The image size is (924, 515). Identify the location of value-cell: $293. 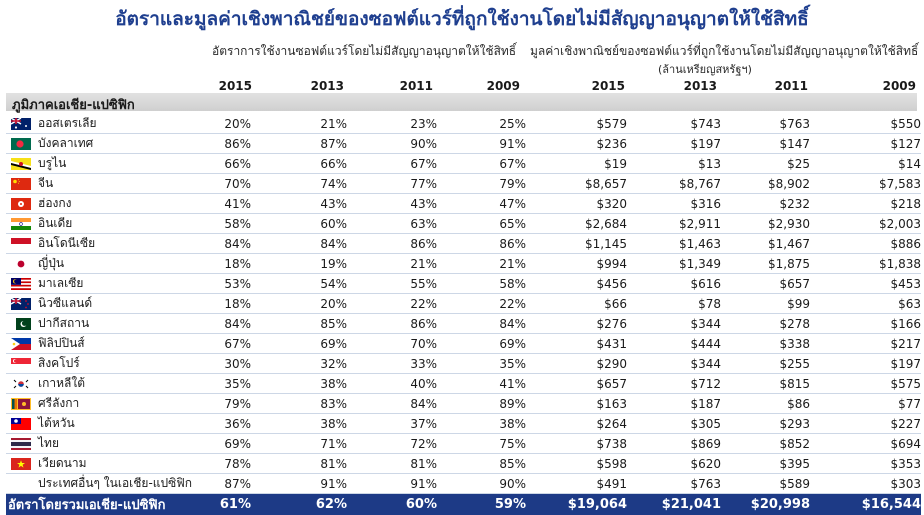
(765, 424).